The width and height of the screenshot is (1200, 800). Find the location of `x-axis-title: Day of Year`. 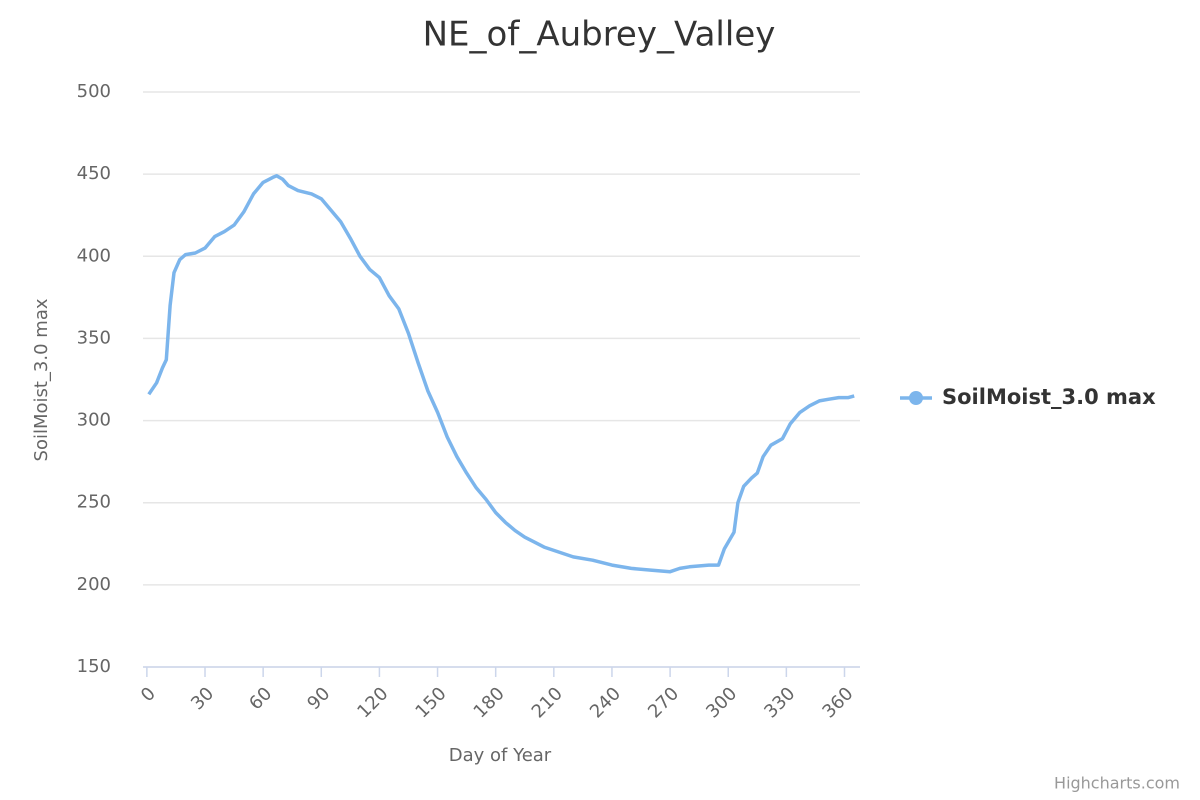

x-axis-title: Day of Year is located at coordinates (500, 755).